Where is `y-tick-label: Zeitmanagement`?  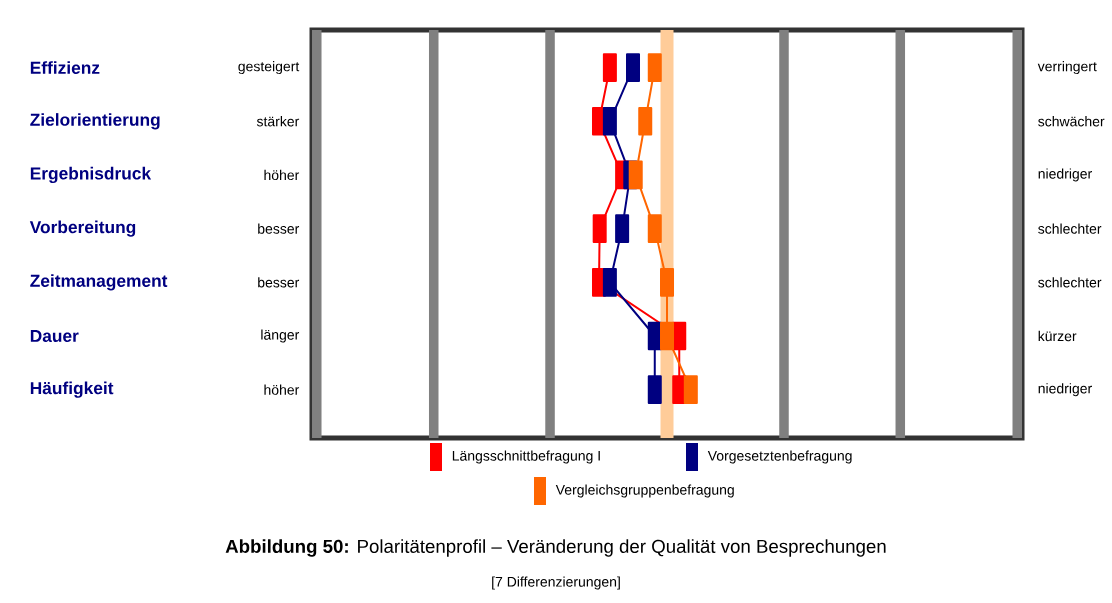 y-tick-label: Zeitmanagement is located at coordinates (99, 282).